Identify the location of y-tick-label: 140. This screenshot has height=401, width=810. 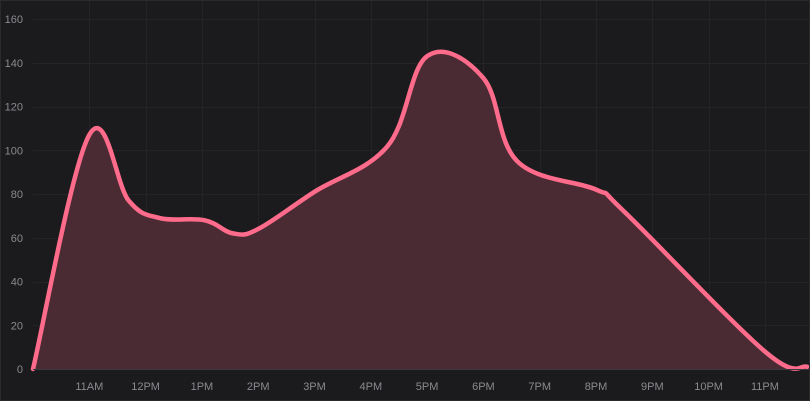
(14, 64).